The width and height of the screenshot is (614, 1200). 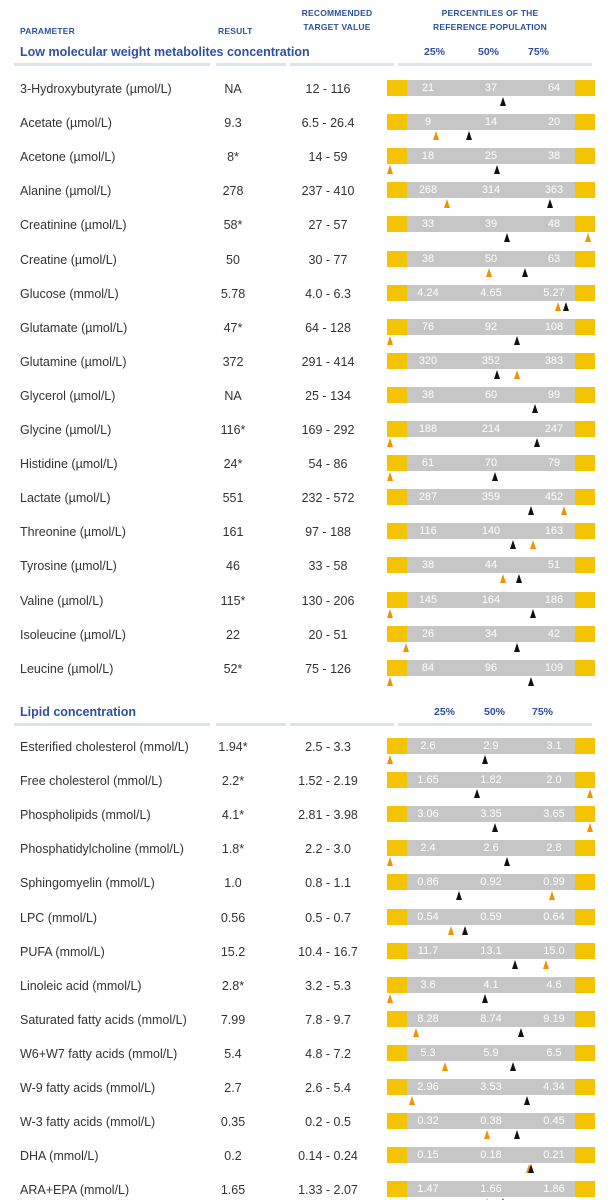 What do you see at coordinates (554, 224) in the screenshot?
I see `percentile-tick-label: 48` at bounding box center [554, 224].